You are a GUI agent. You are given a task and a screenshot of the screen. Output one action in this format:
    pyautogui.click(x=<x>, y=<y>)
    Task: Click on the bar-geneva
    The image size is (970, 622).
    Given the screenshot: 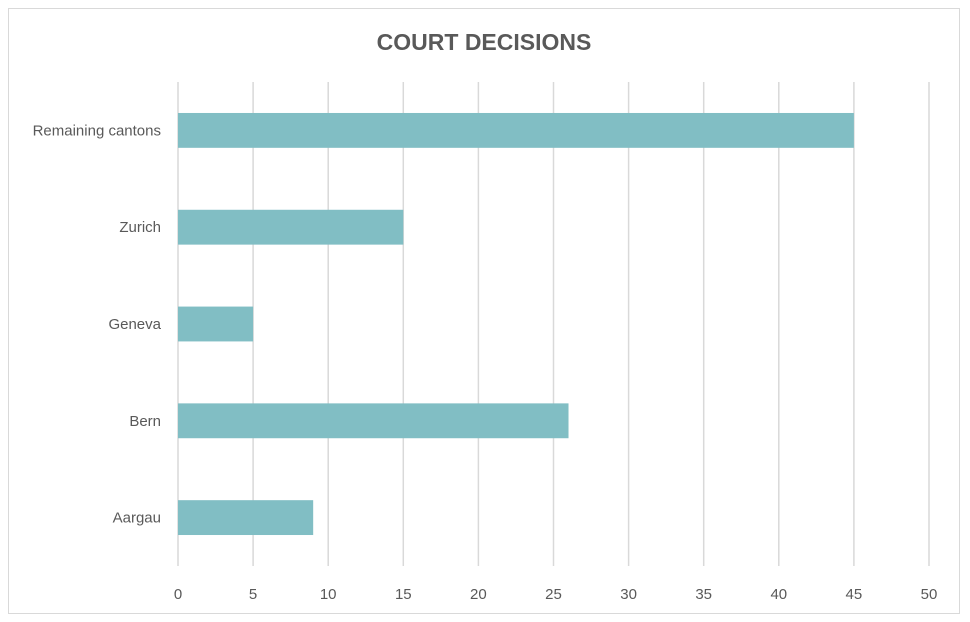 What is the action you would take?
    pyautogui.click(x=215, y=324)
    